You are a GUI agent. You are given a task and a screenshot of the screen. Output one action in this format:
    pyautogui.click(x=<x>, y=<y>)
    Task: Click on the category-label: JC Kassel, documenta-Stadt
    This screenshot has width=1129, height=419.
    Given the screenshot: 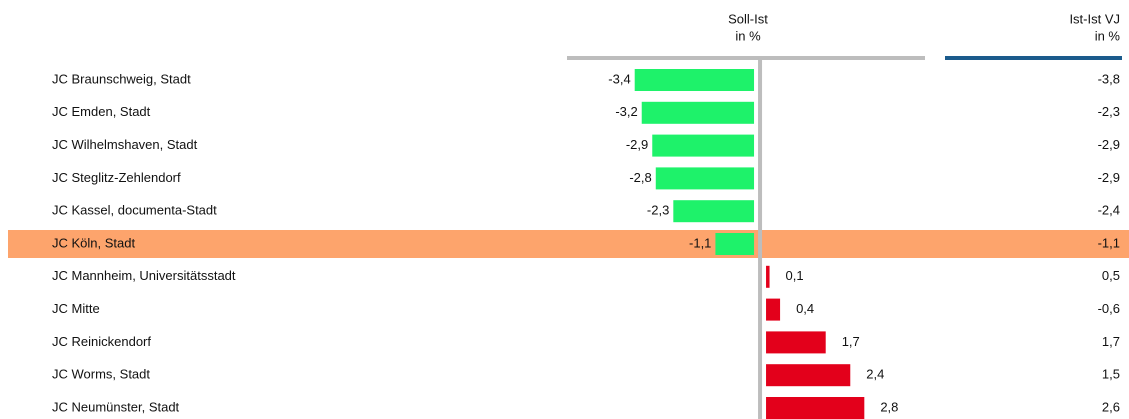 What is the action you would take?
    pyautogui.click(x=134, y=210)
    